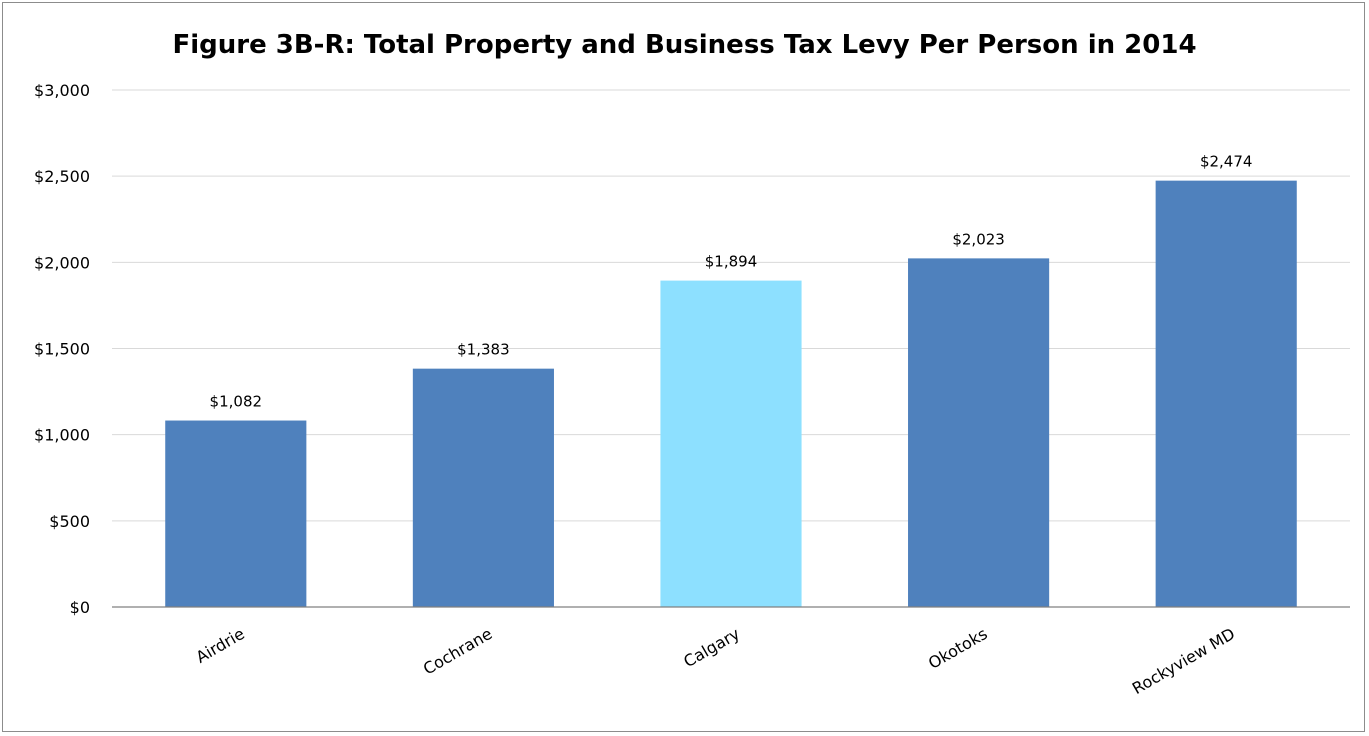  Describe the element at coordinates (958, 648) in the screenshot. I see `x-category-label: Okotoks` at that location.